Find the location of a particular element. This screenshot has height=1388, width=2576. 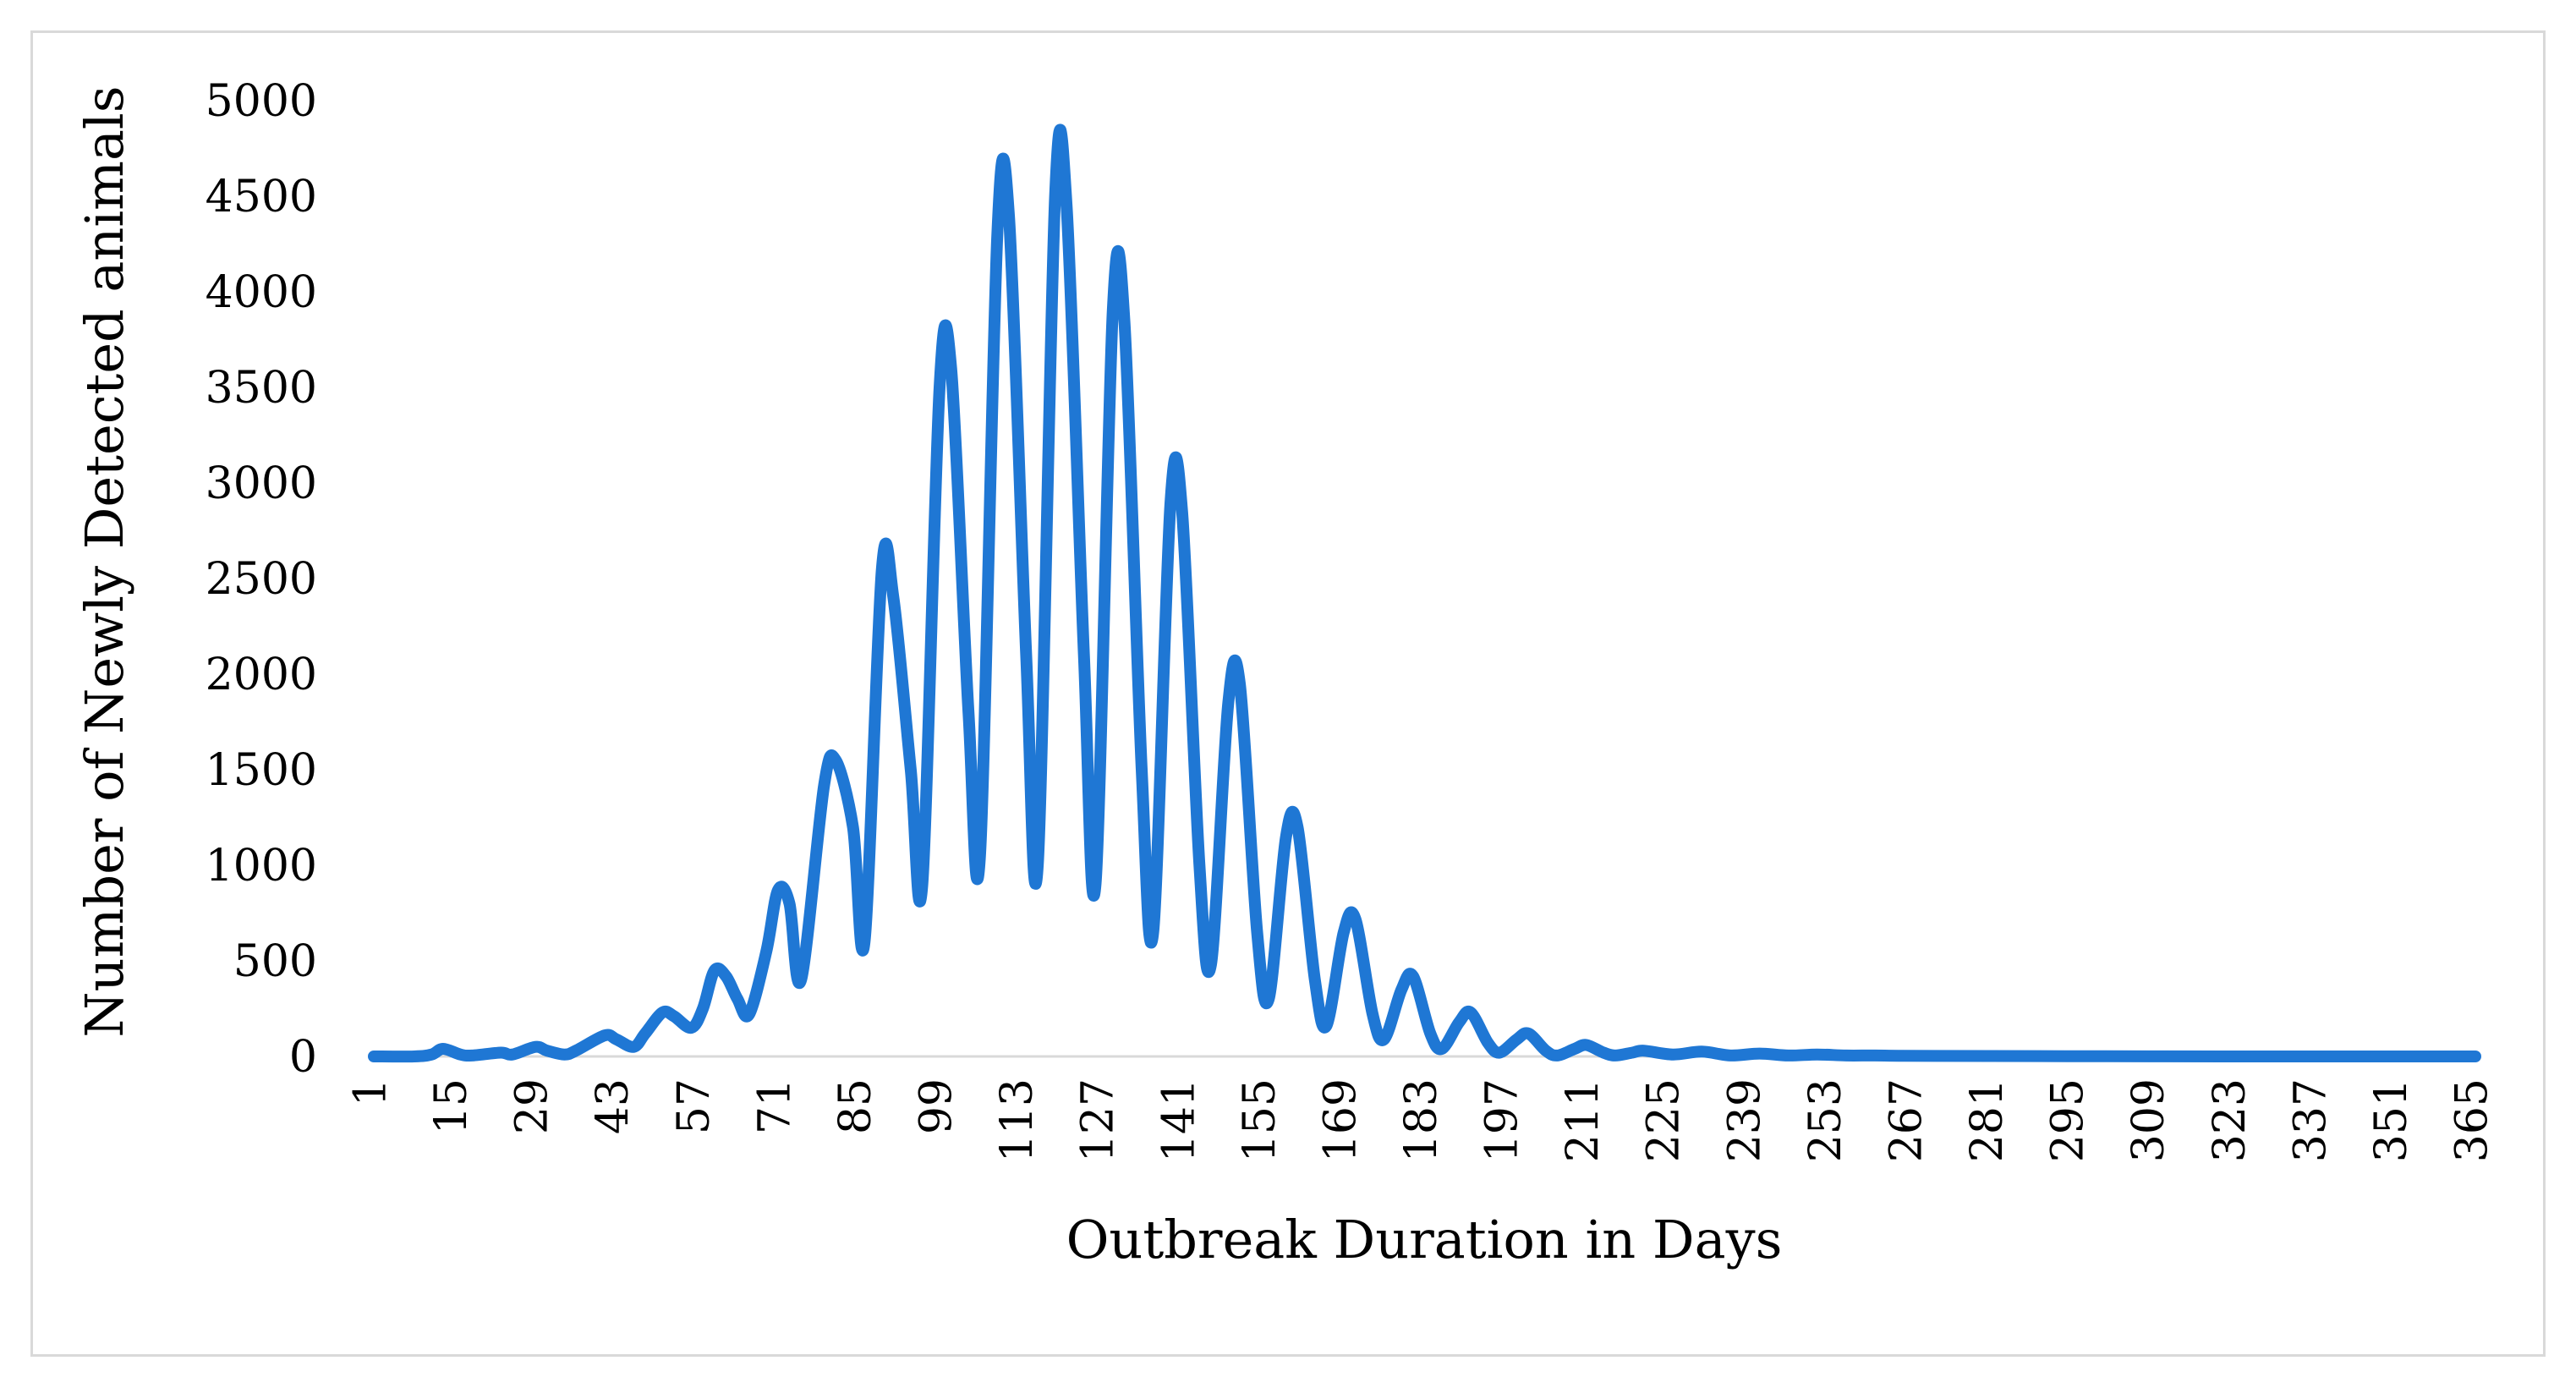

x-tick-label: 57 is located at coordinates (694, 1106).